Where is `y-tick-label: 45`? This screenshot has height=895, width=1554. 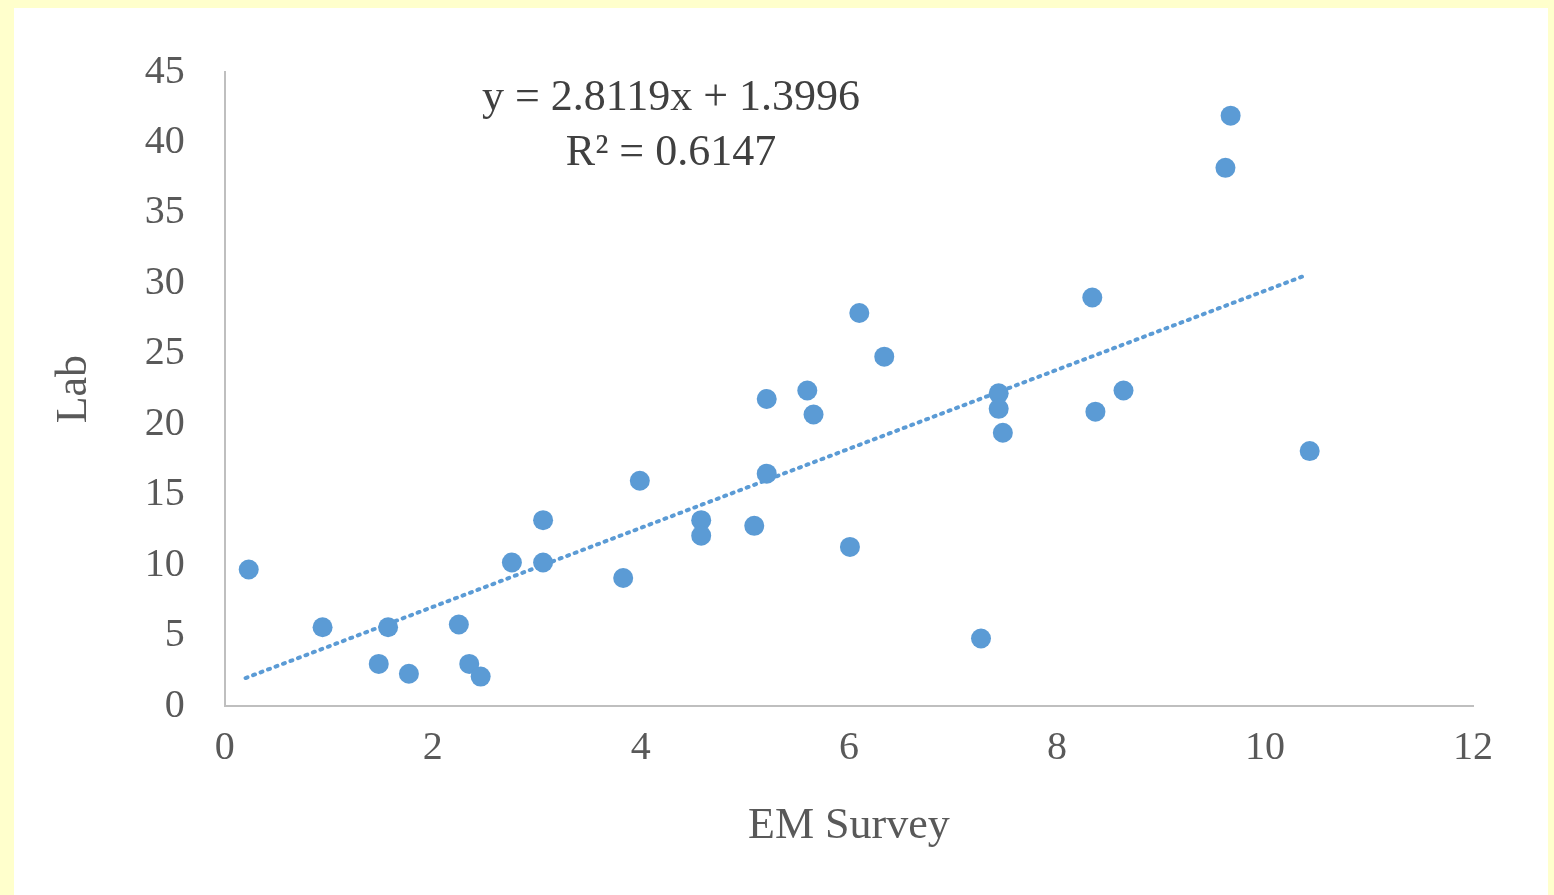 y-tick-label: 45 is located at coordinates (164, 69).